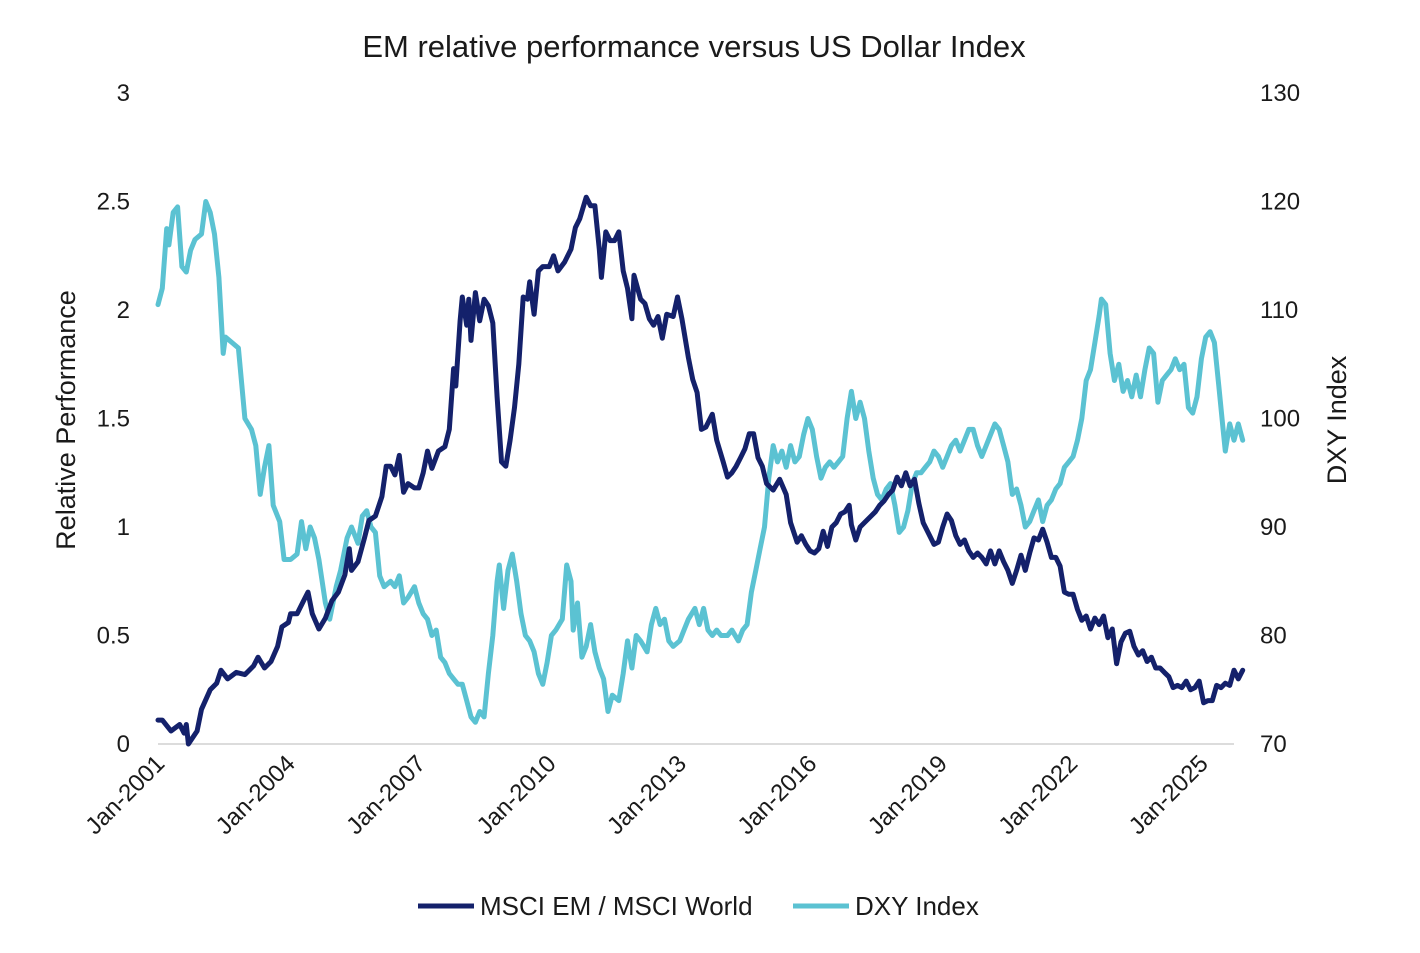  Describe the element at coordinates (1273, 636) in the screenshot. I see `right-tick-label: 80` at that location.